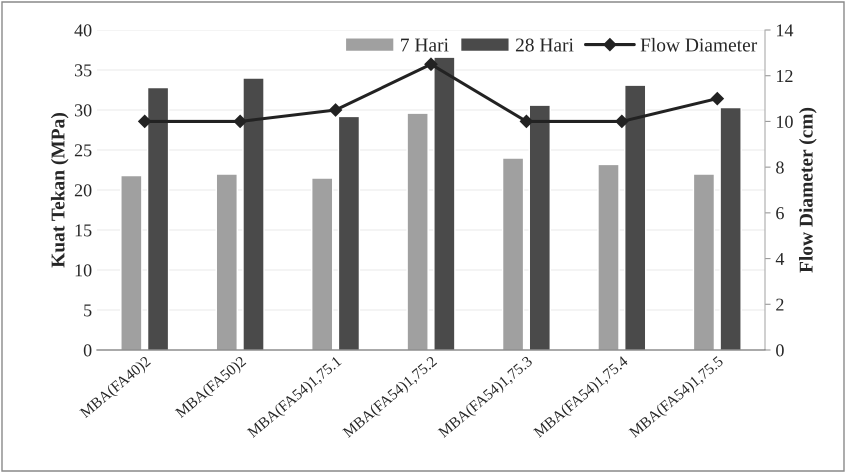 The height and width of the screenshot is (473, 846). Describe the element at coordinates (780, 258) in the screenshot. I see `y2-tick-label: 4` at that location.